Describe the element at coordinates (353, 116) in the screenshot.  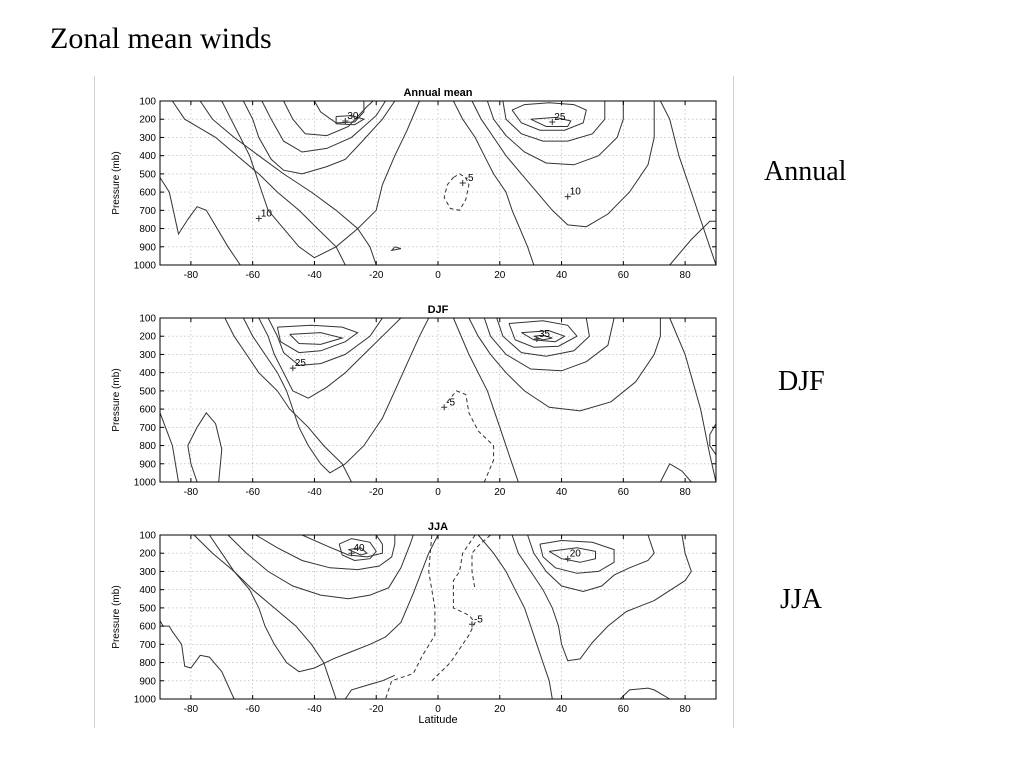
I see `contour-label: 30` at that location.